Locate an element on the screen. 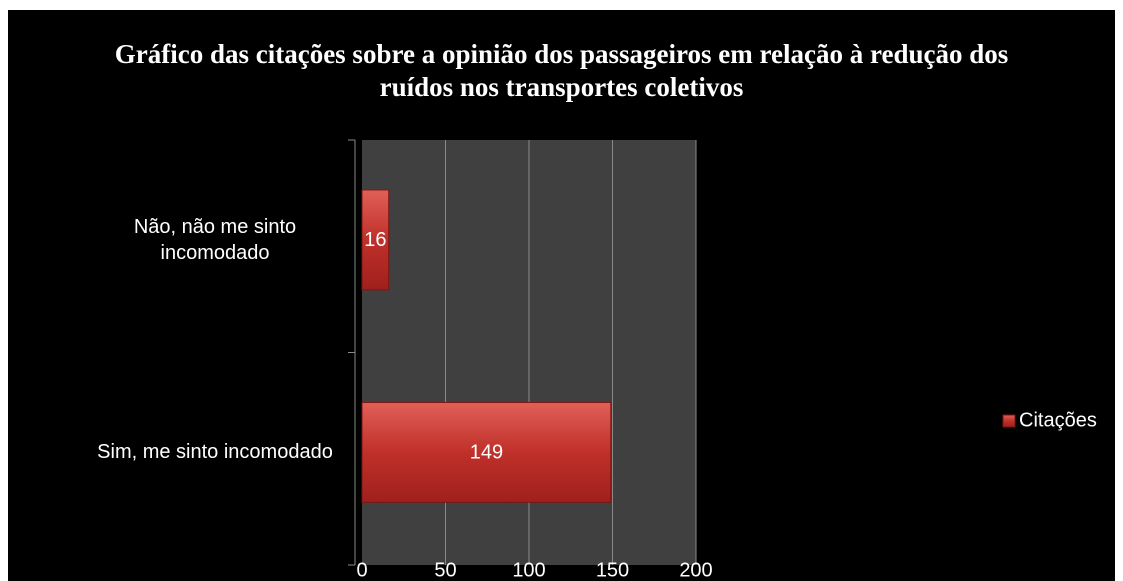 This screenshot has height=581, width=1123. data-label: 149 is located at coordinates (486, 453).